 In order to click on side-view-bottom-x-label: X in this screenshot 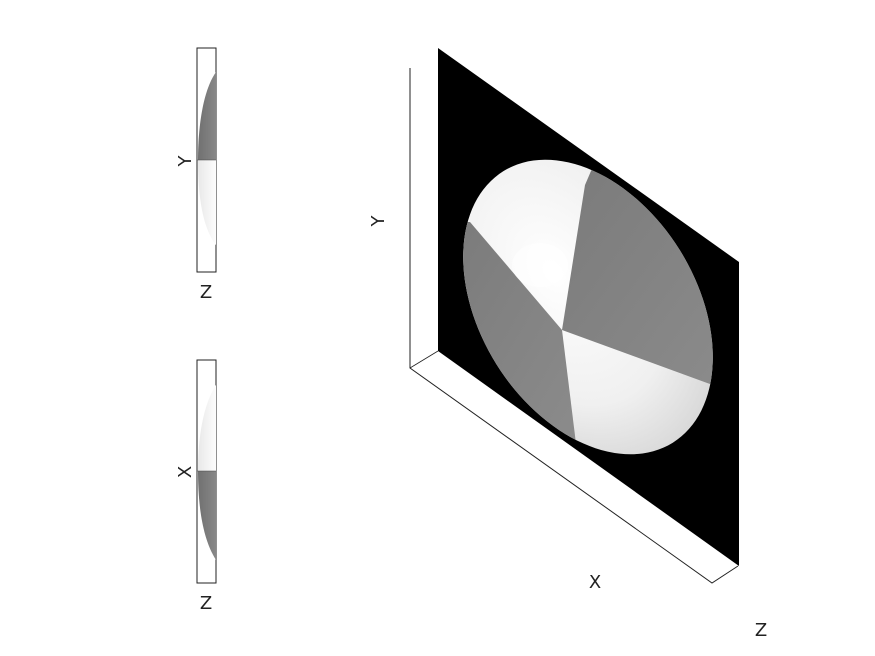, I will do `click(185, 472)`.